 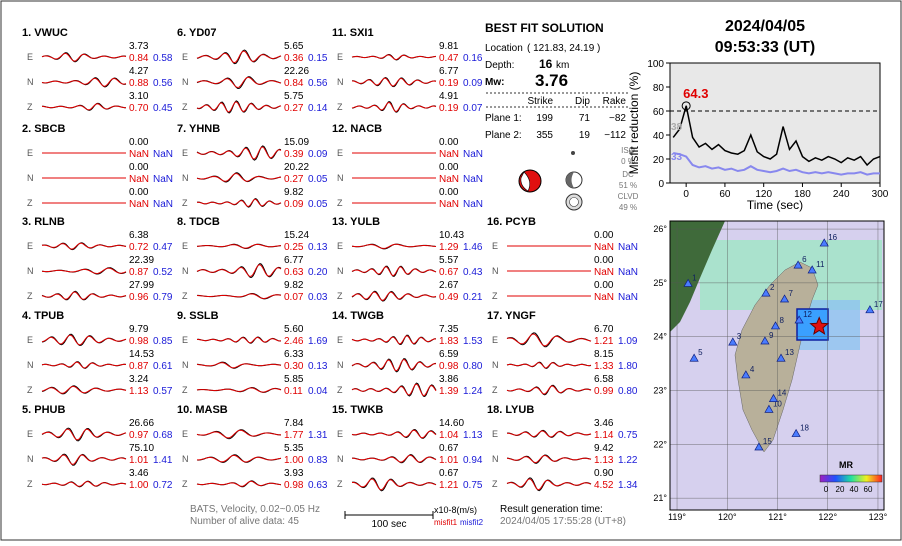 What do you see at coordinates (851, 478) in the screenshot?
I see `colorbar` at bounding box center [851, 478].